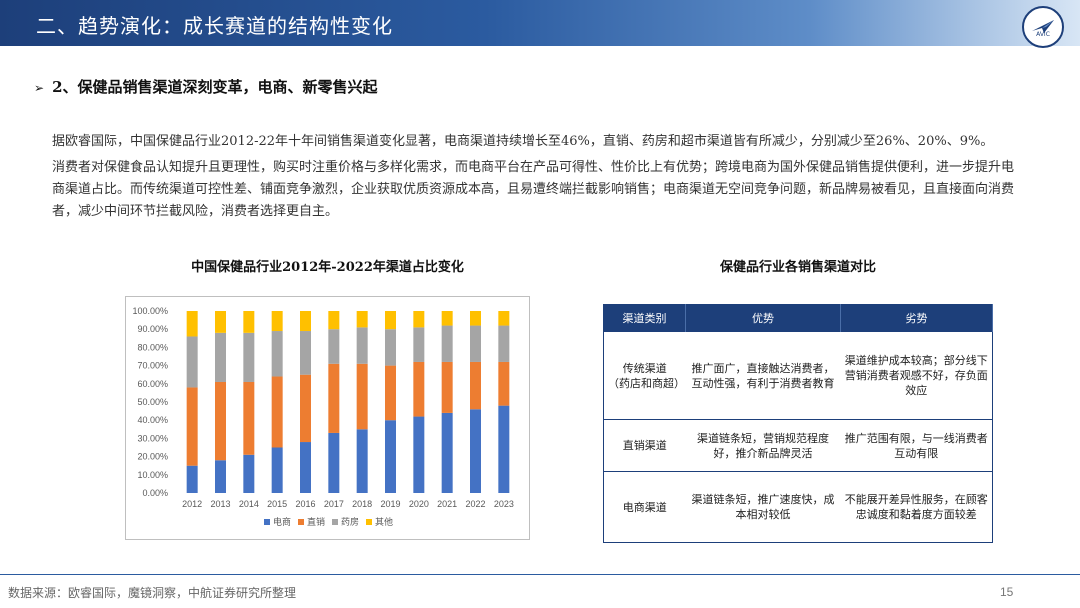  What do you see at coordinates (214, 26) in the screenshot?
I see `page-title: 二、趋势演化：成长赛道的结构性变化` at bounding box center [214, 26].